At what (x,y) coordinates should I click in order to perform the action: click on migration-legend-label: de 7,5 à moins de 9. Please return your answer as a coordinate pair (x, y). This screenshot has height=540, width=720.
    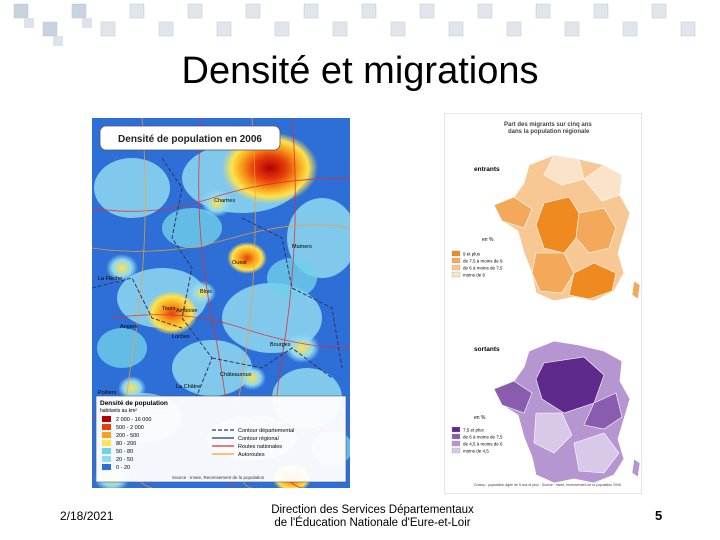
    Looking at the image, I should click on (483, 261).